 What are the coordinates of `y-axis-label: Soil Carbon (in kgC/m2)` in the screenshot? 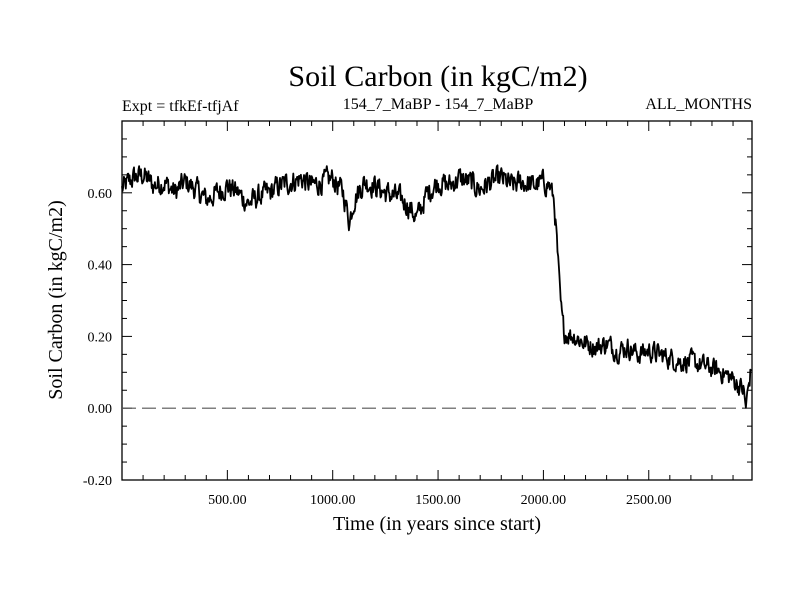 It's located at (56, 299).